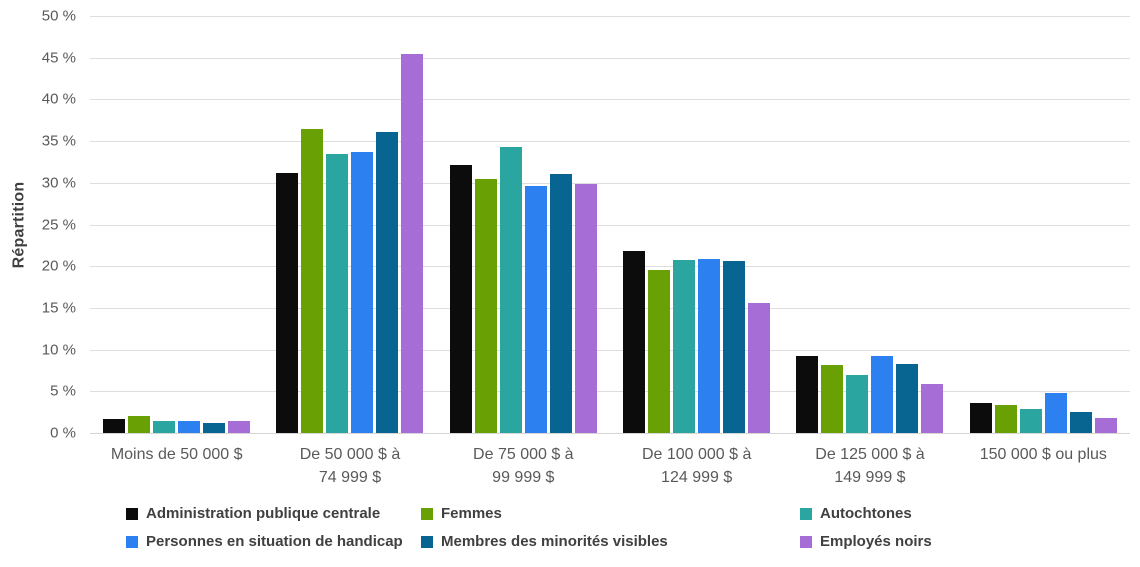 The width and height of the screenshot is (1140, 567). I want to click on legend-item: Femmes, so click(610, 513).